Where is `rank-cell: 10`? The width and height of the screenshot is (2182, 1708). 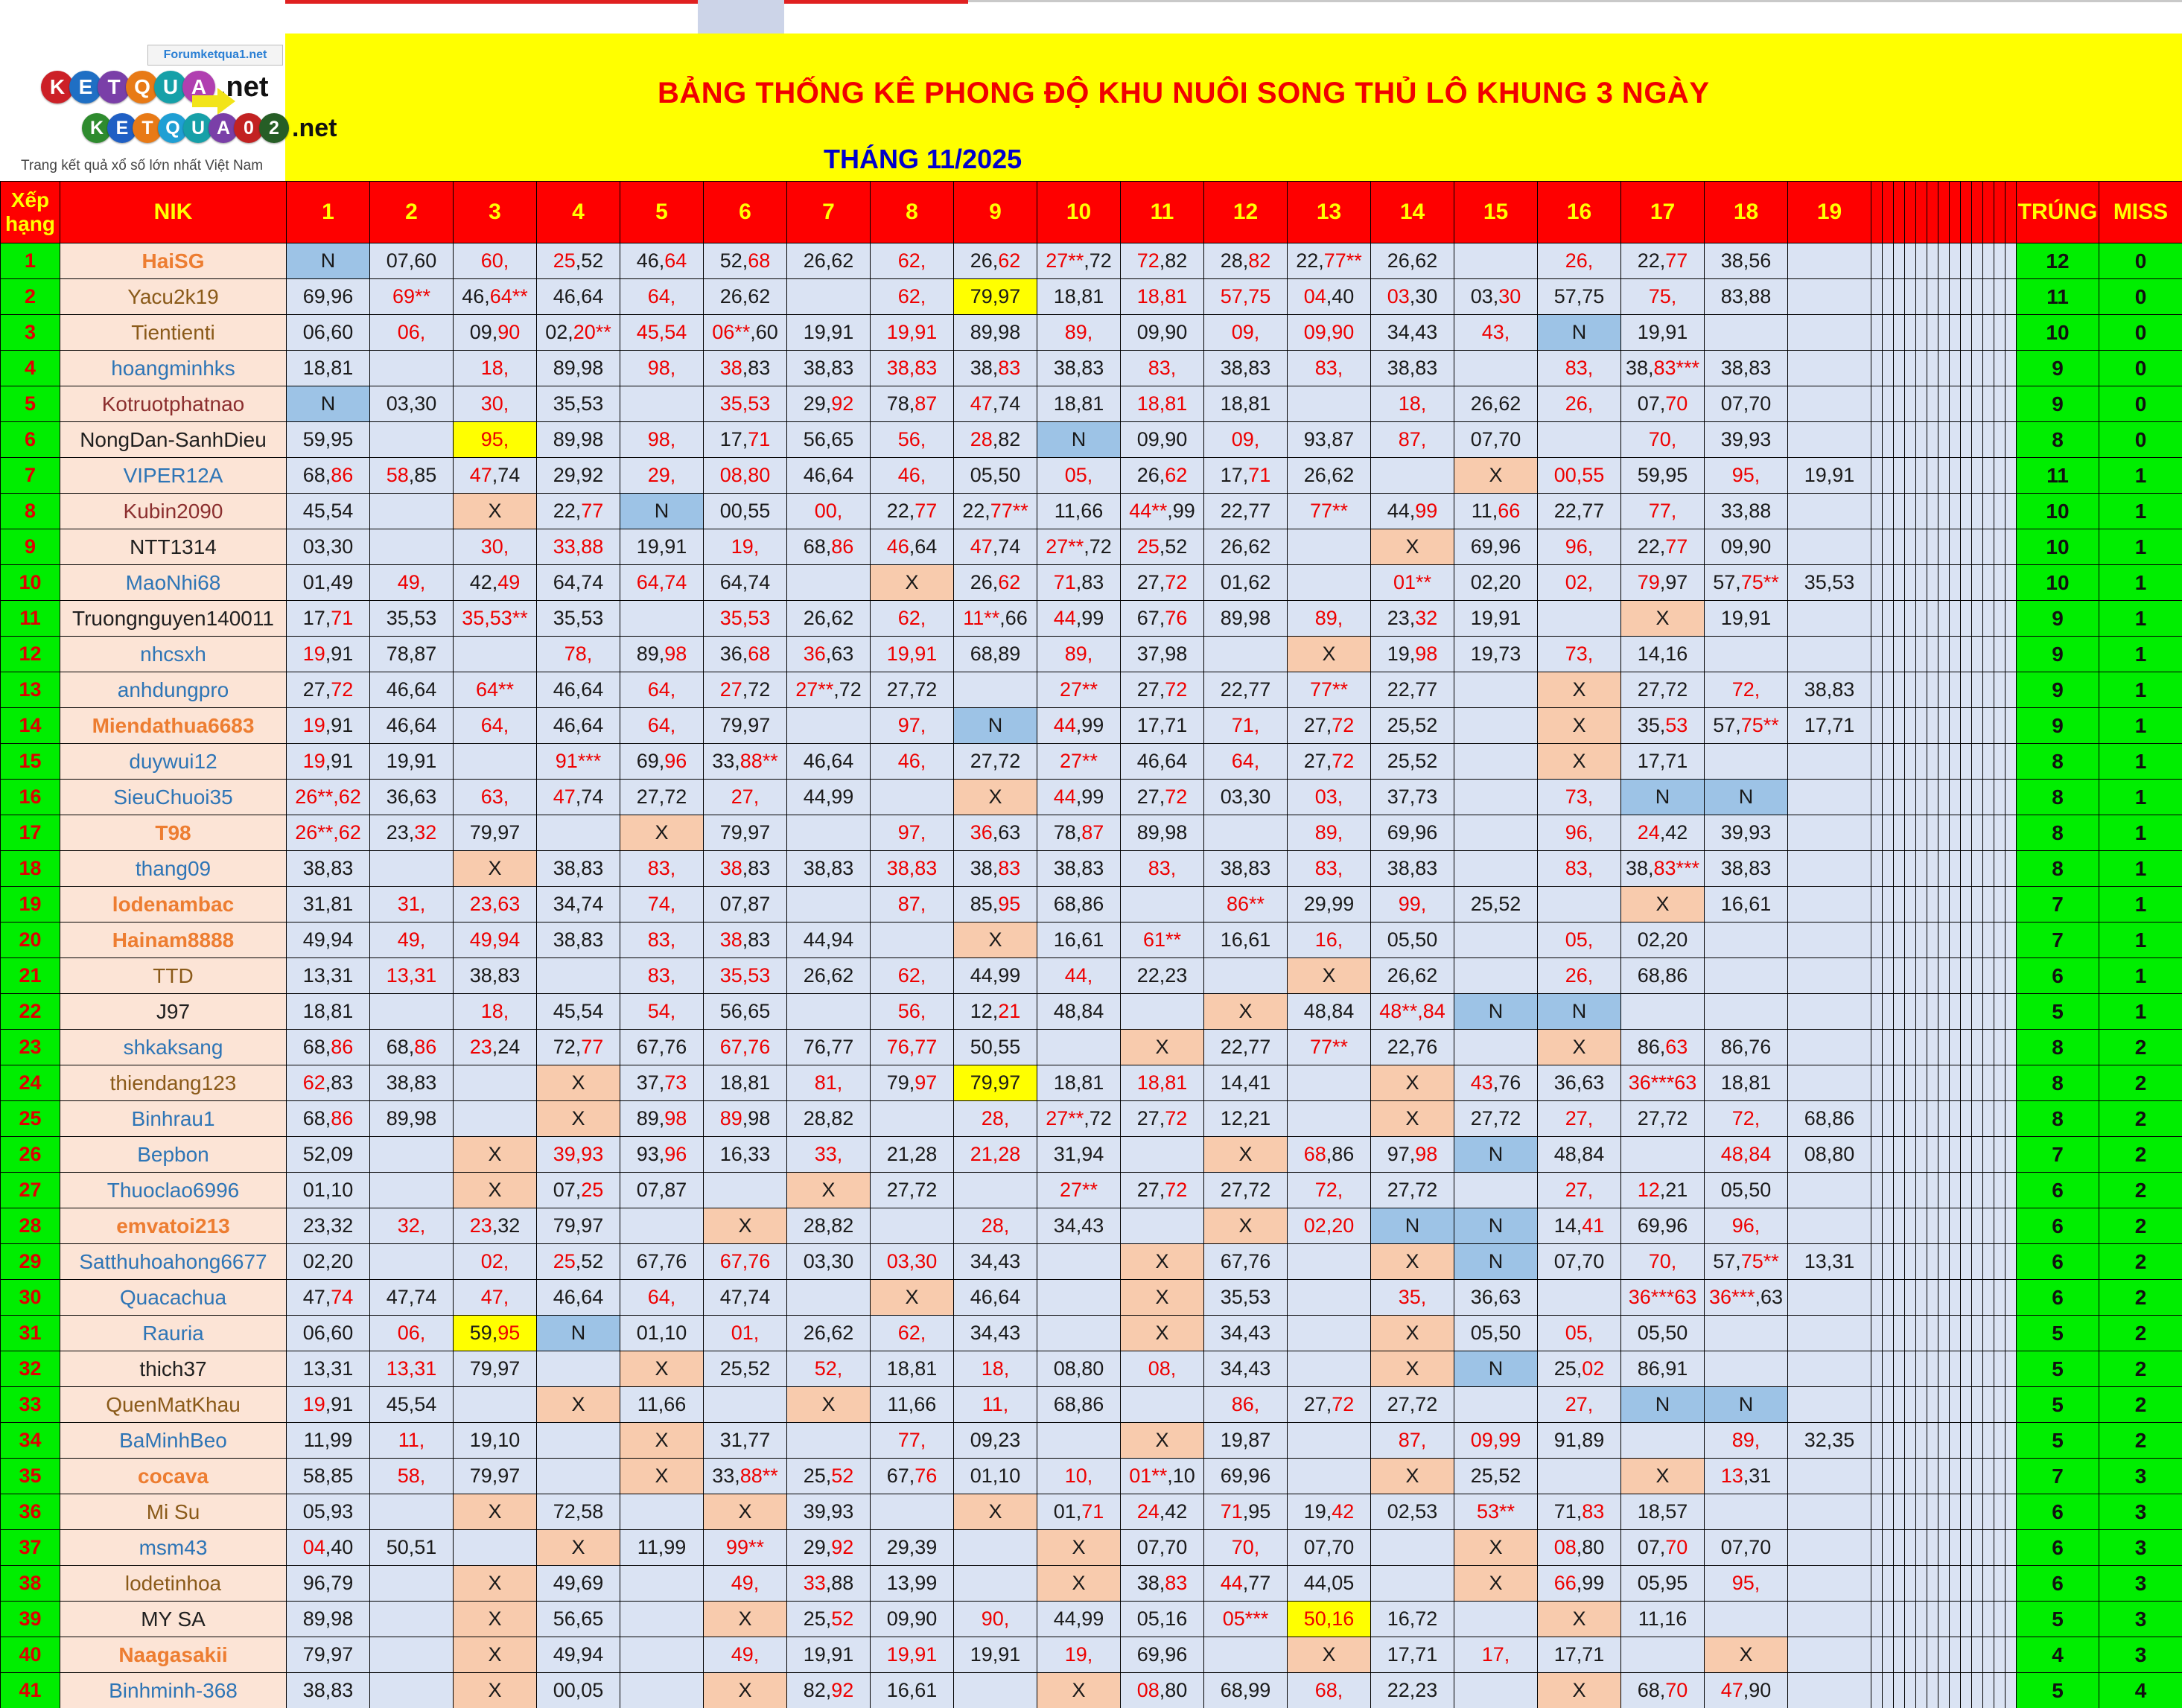
rank-cell: 10 is located at coordinates (30, 582).